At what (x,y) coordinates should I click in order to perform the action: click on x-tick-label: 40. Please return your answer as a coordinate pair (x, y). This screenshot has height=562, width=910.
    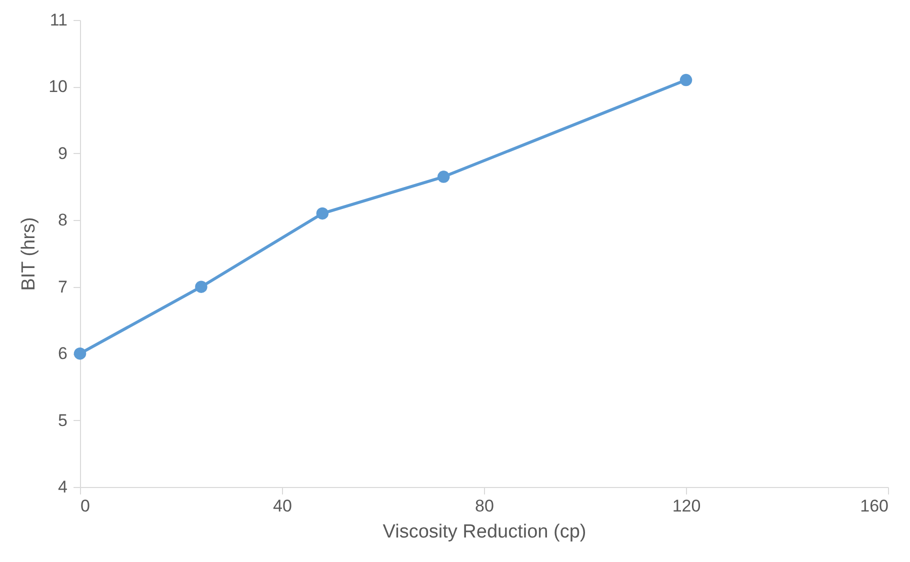
    Looking at the image, I should click on (282, 506).